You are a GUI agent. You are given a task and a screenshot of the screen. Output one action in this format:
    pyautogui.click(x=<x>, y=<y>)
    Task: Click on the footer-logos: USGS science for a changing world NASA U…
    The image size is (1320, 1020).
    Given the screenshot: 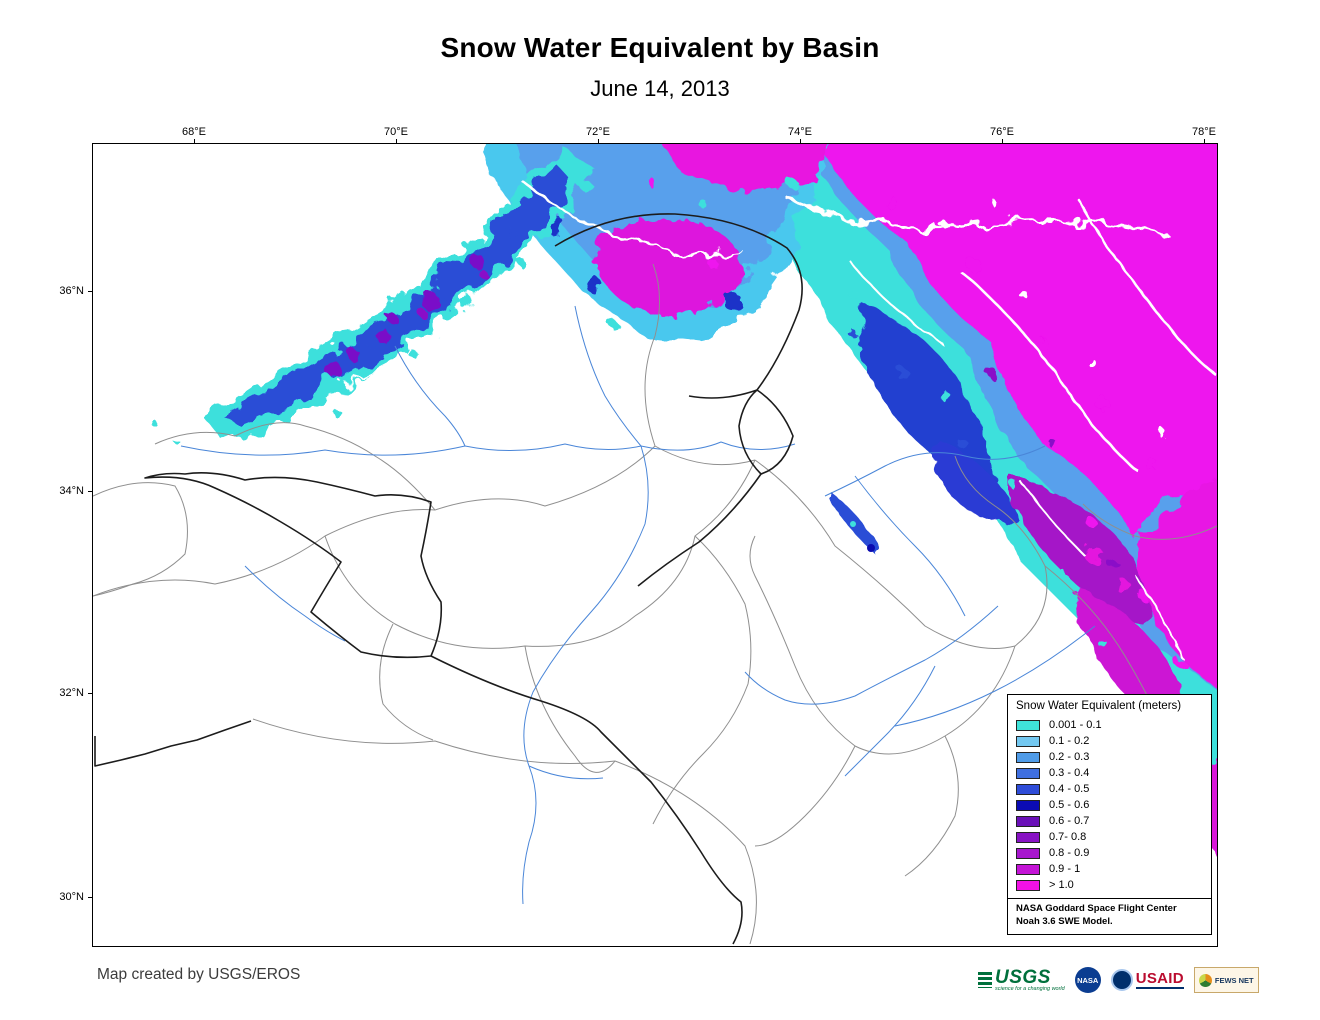 What is the action you would take?
    pyautogui.click(x=1118, y=980)
    